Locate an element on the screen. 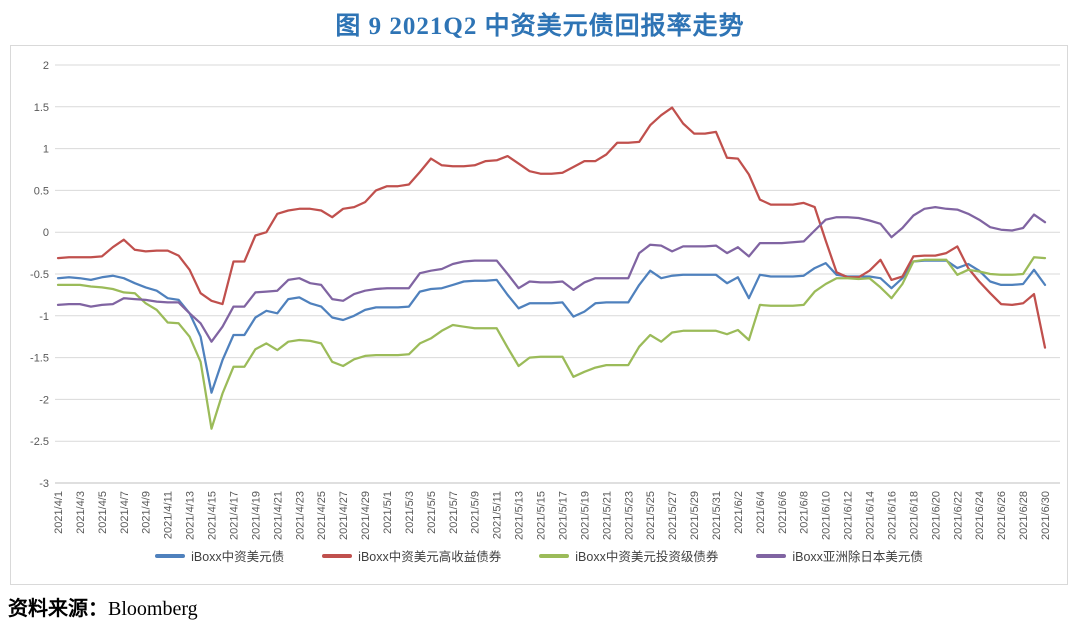 Image resolution: width=1080 pixels, height=626 pixels. x-tick-label: 2021/5/25 is located at coordinates (651, 515).